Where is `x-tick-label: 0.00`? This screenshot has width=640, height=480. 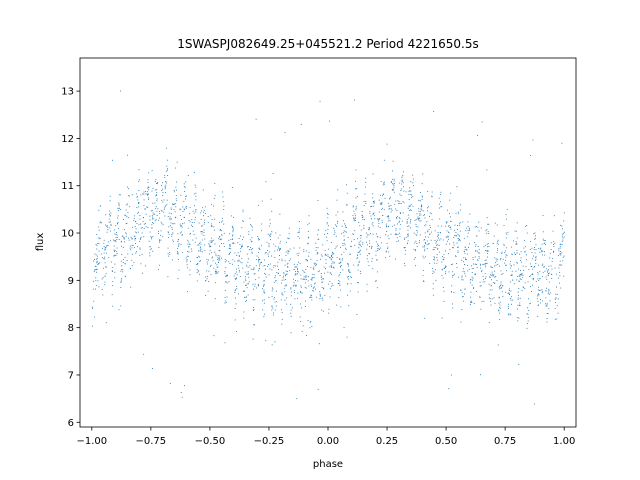 x-tick-label: 0.00 is located at coordinates (328, 441).